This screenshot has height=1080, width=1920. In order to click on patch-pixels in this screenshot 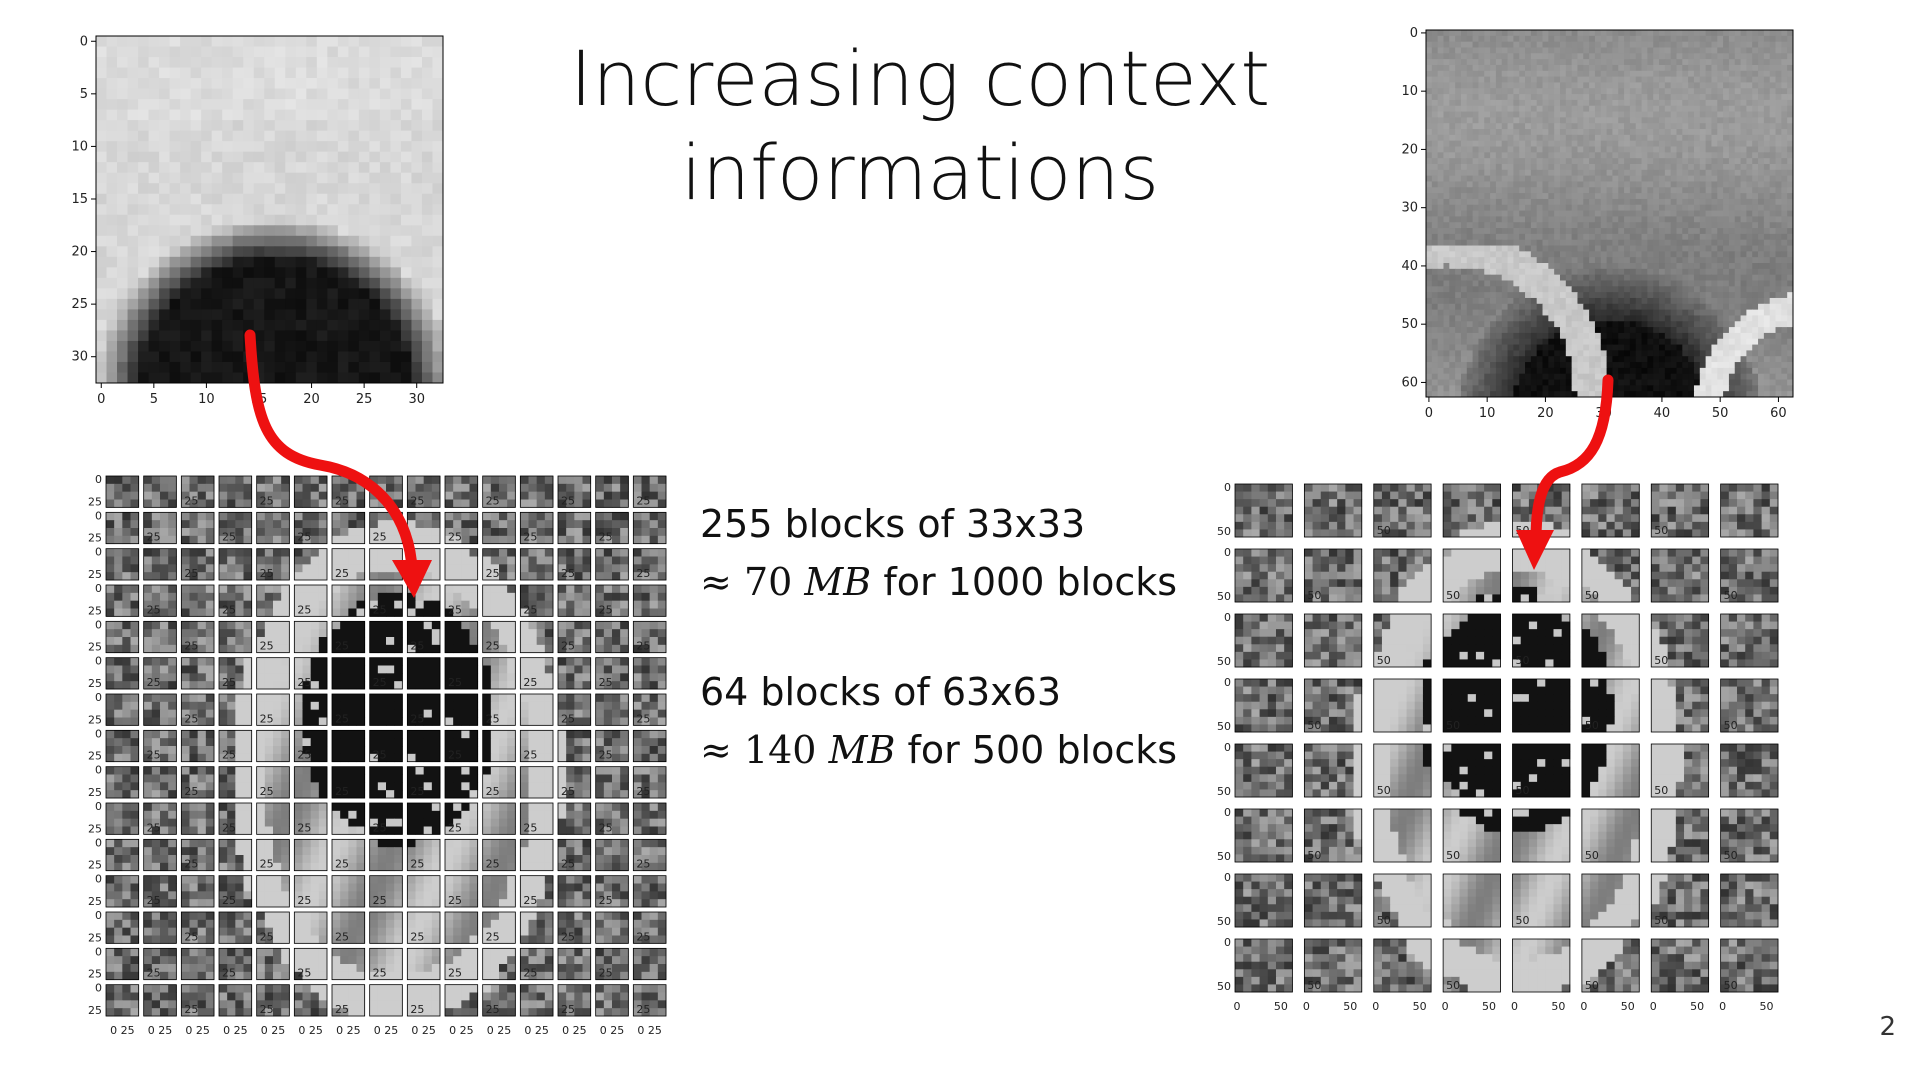, I will do `click(270, 210)`.